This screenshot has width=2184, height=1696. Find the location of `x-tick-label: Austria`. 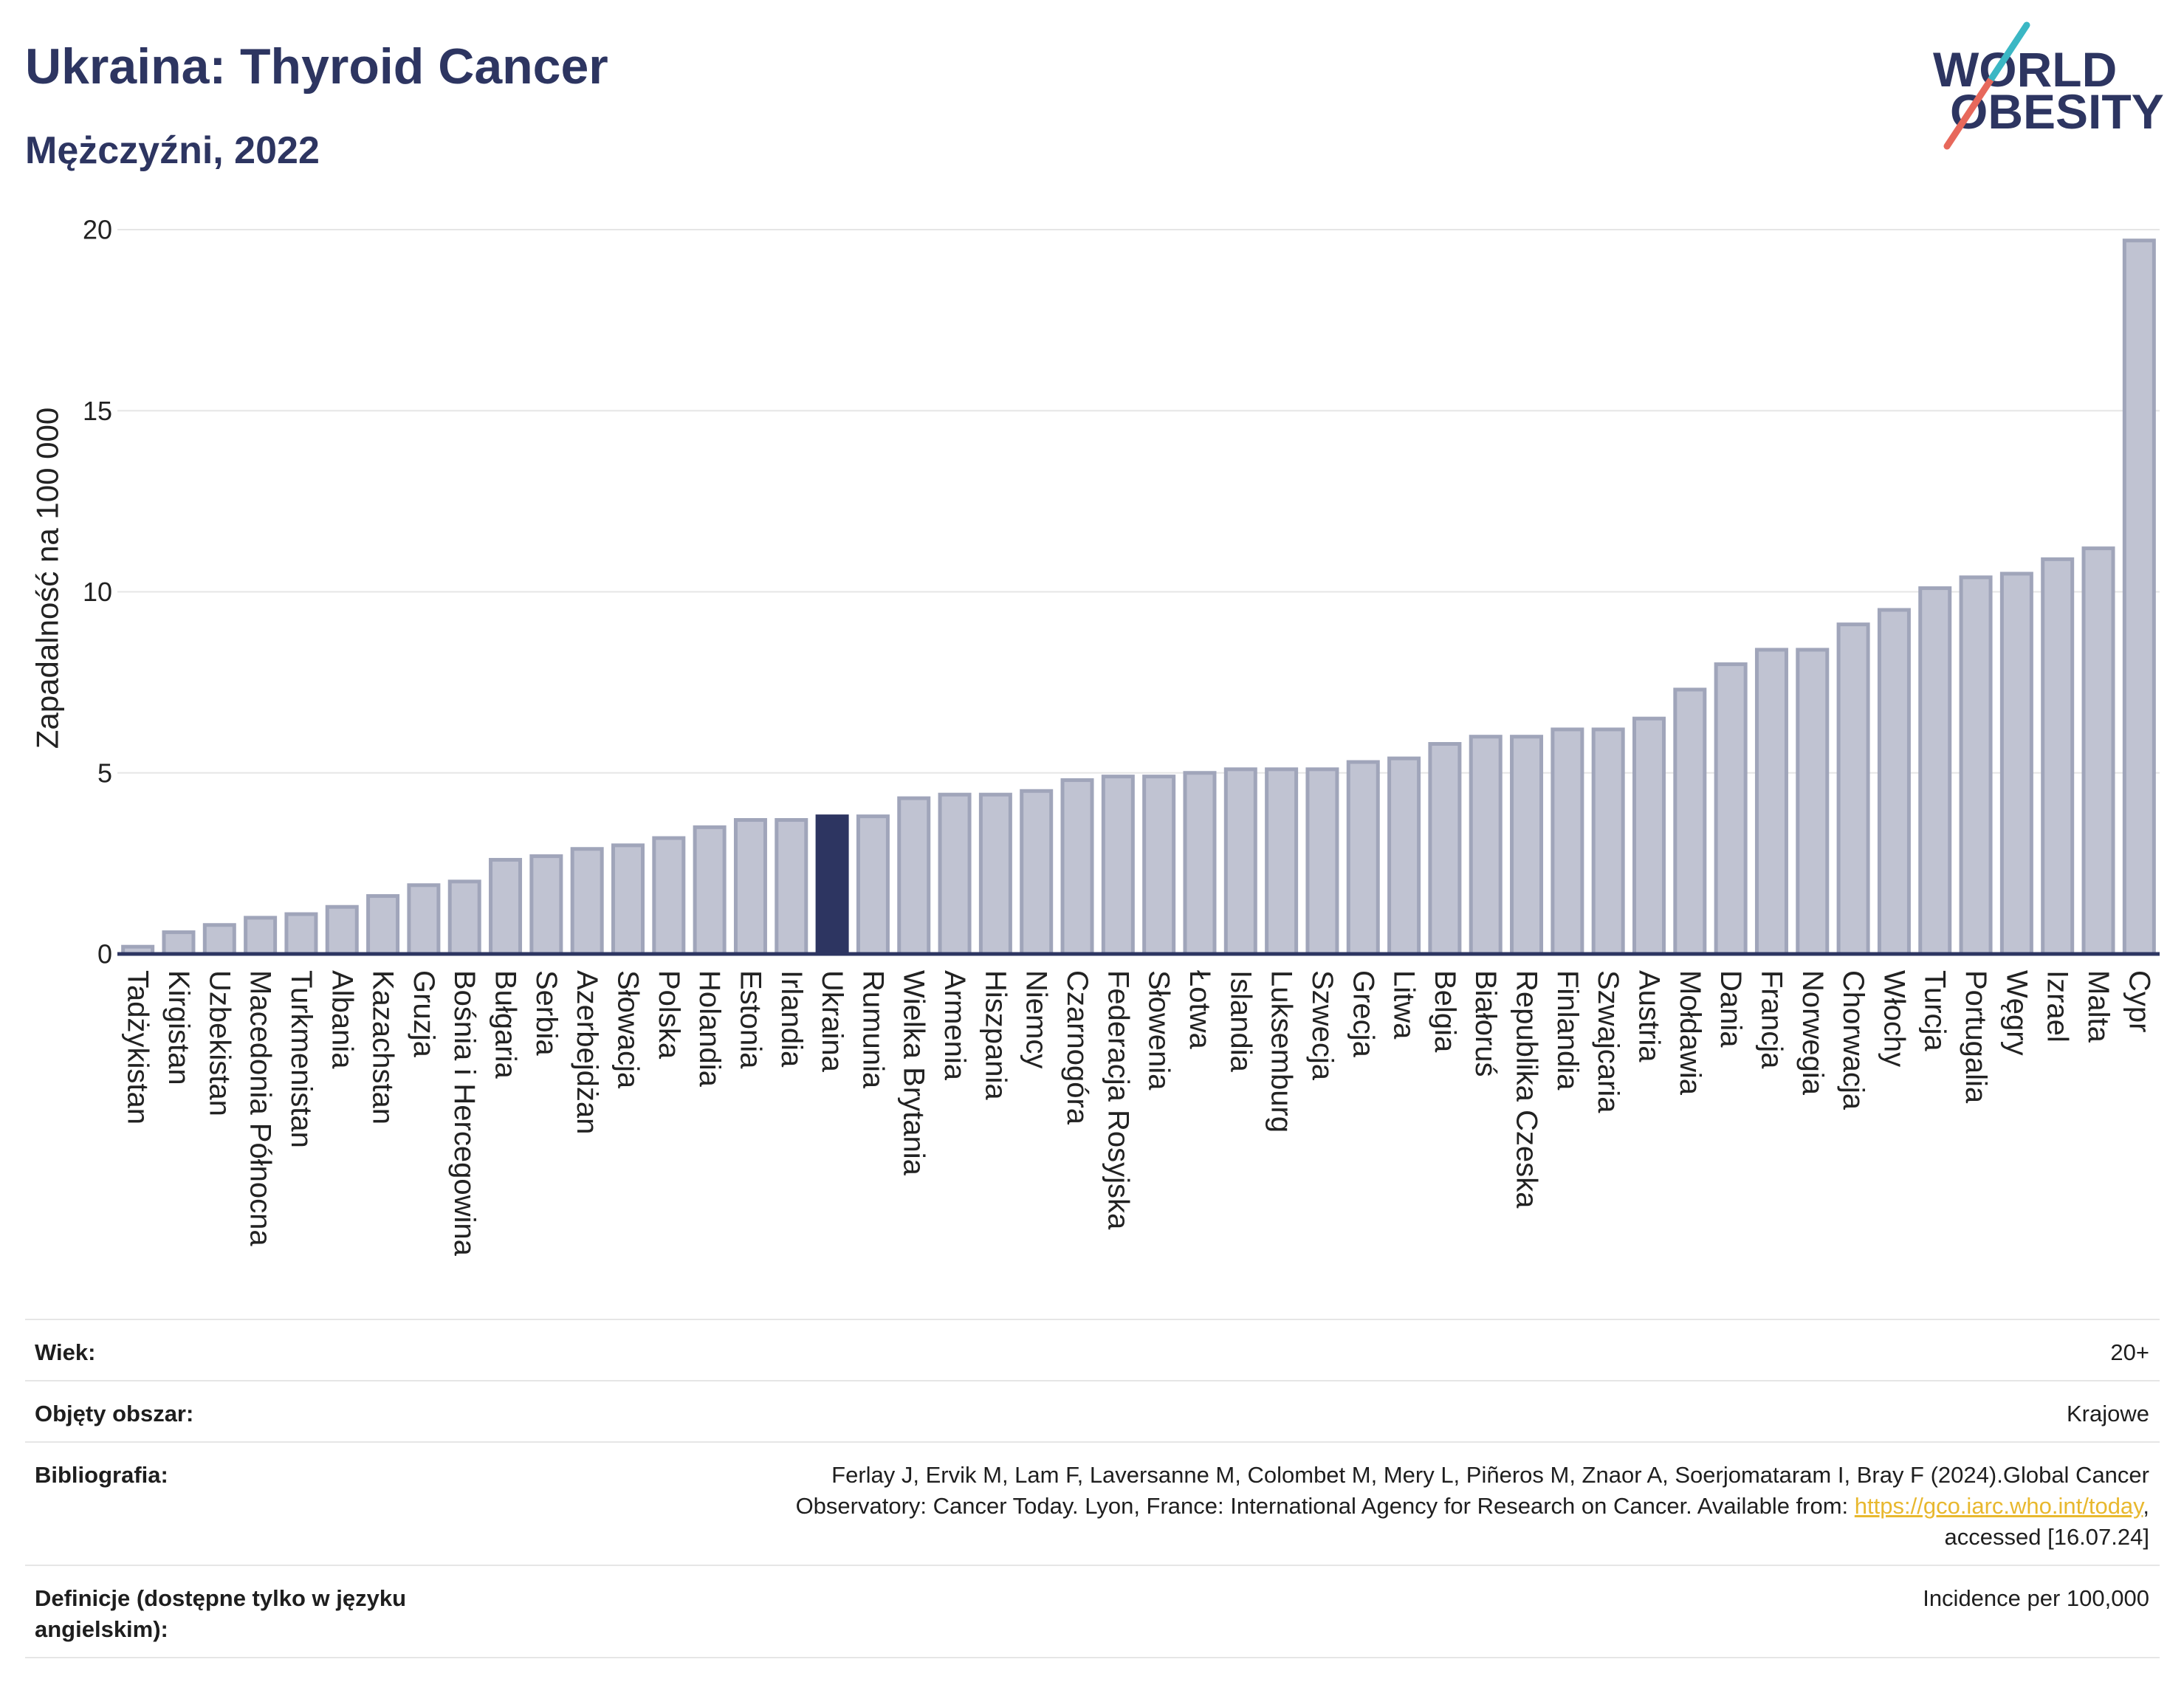

x-tick-label: Austria is located at coordinates (1650, 1016).